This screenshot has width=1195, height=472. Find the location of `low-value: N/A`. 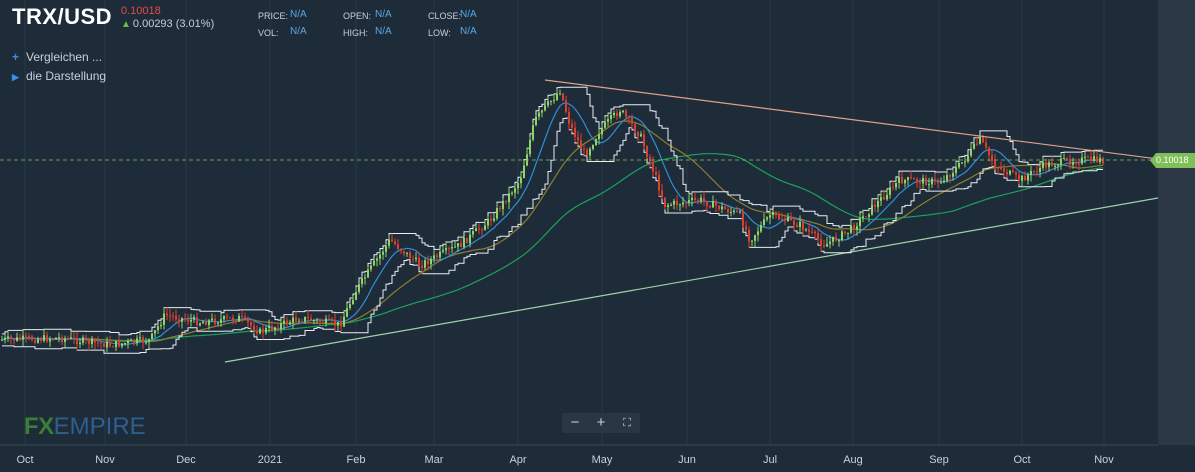

low-value: N/A is located at coordinates (468, 31).